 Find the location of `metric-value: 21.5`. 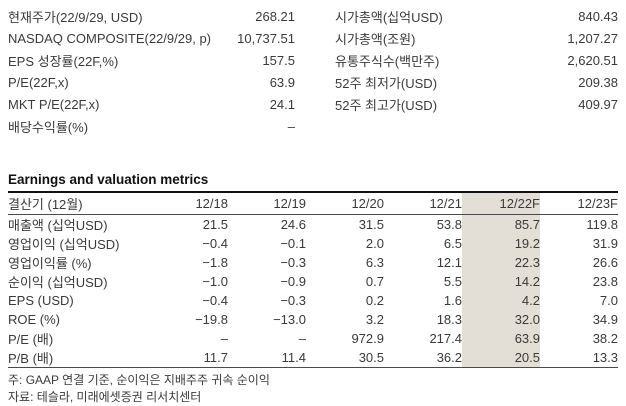

metric-value: 21.5 is located at coordinates (215, 224).